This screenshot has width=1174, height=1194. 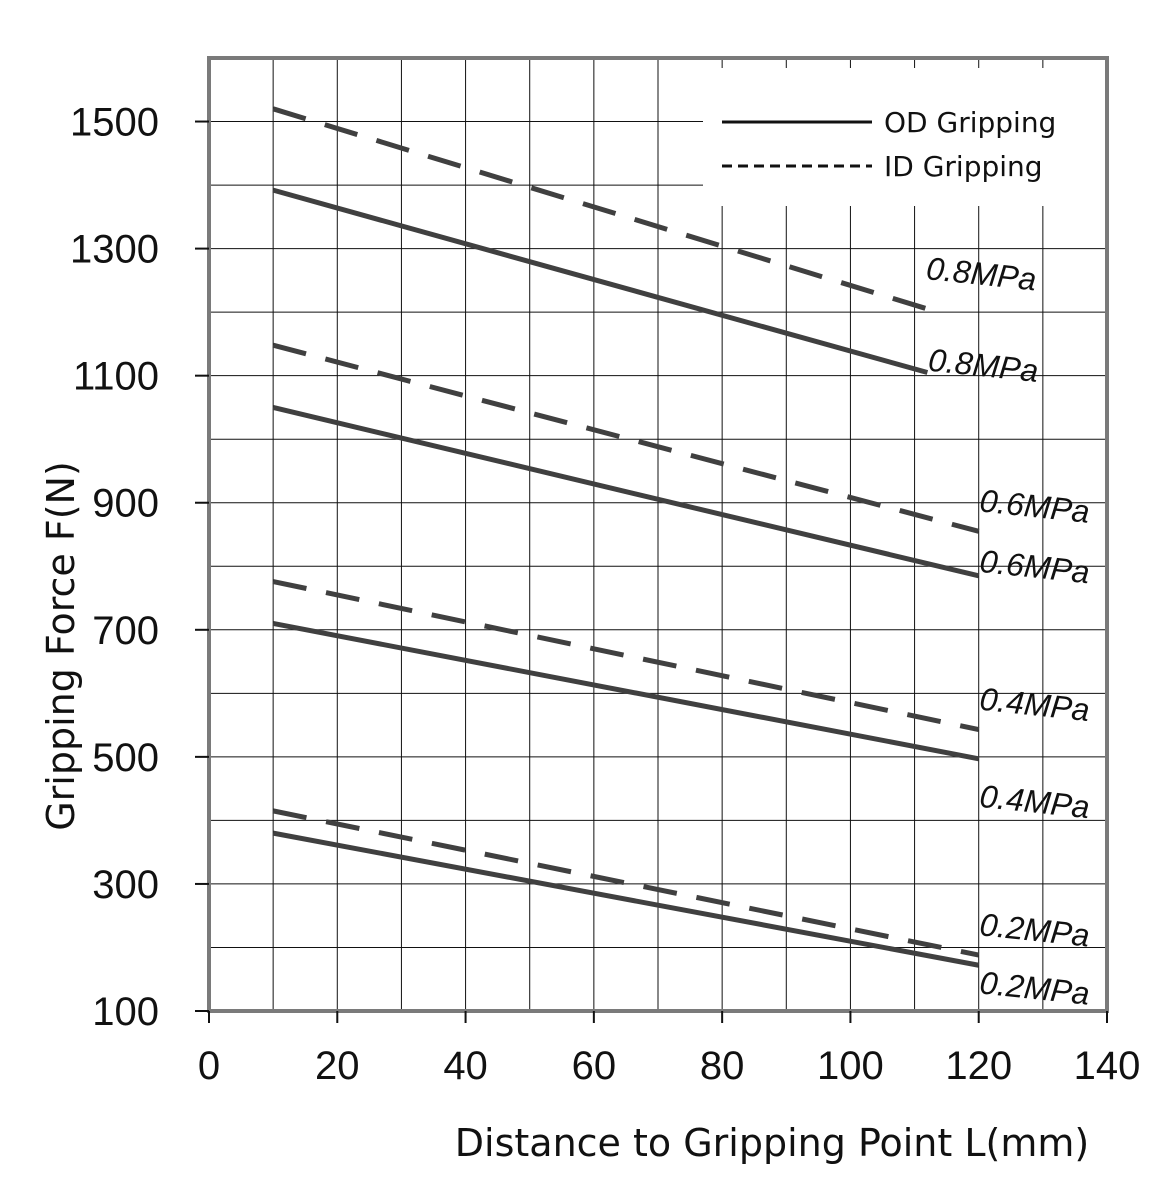 I want to click on x-tick-label: 100, so click(x=850, y=1066).